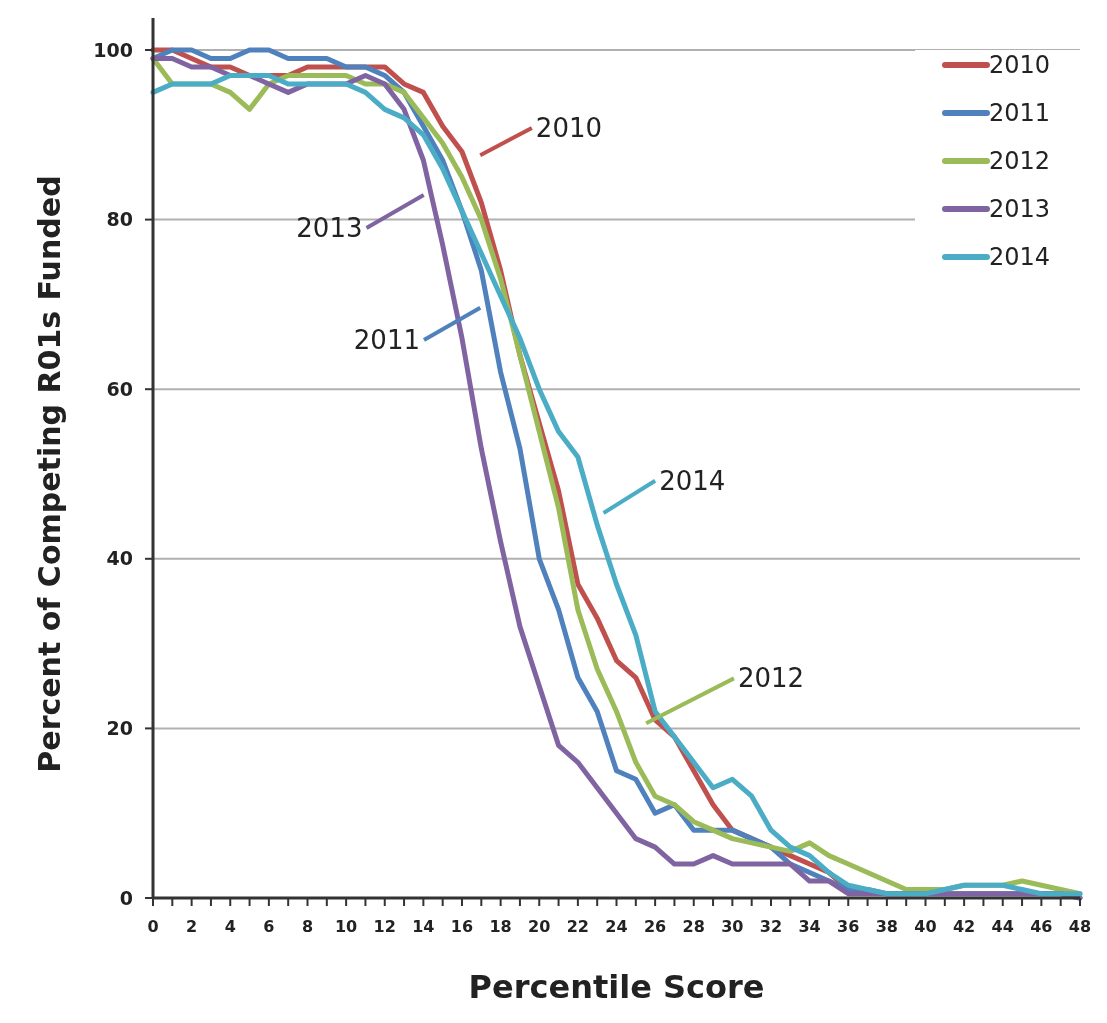 The height and width of the screenshot is (1023, 1107). What do you see at coordinates (329, 228) in the screenshot?
I see `annotation: 2013` at bounding box center [329, 228].